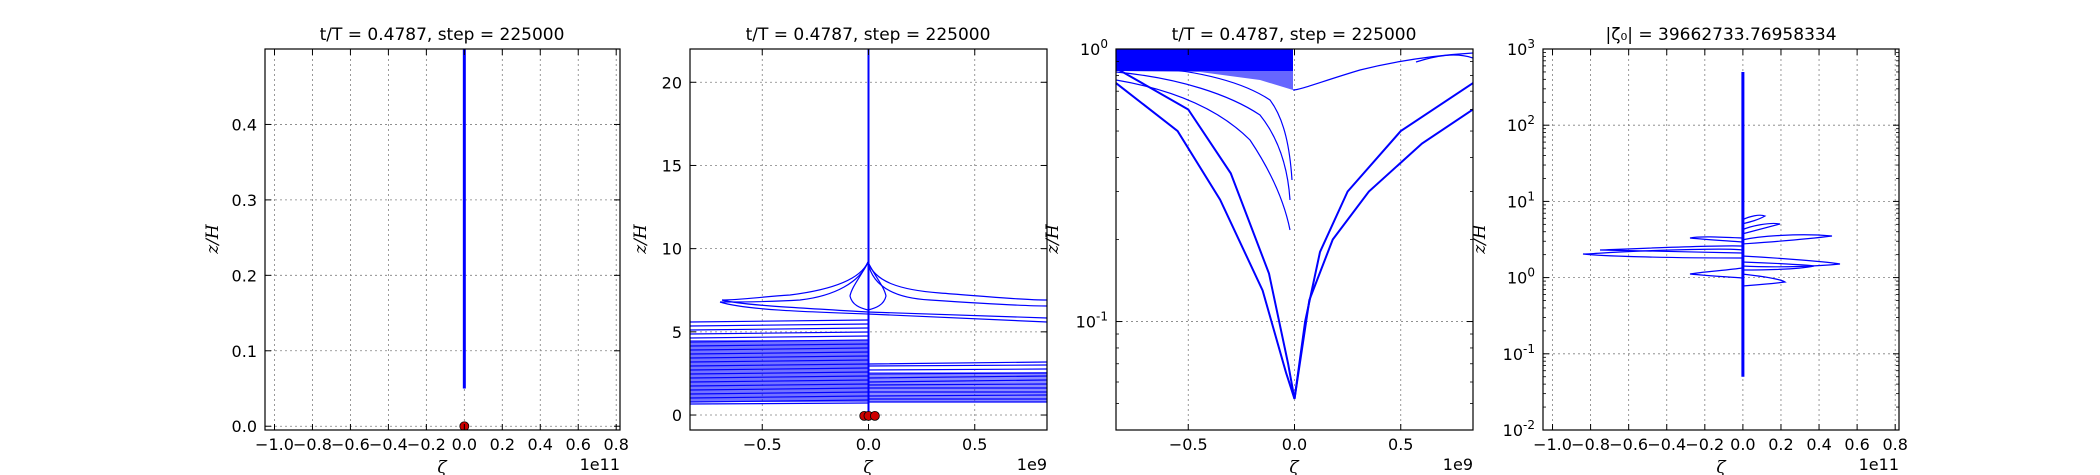 This screenshot has width=2100, height=475. Describe the element at coordinates (779, 371) in the screenshot. I see `panel-2-dense-fill` at that location.